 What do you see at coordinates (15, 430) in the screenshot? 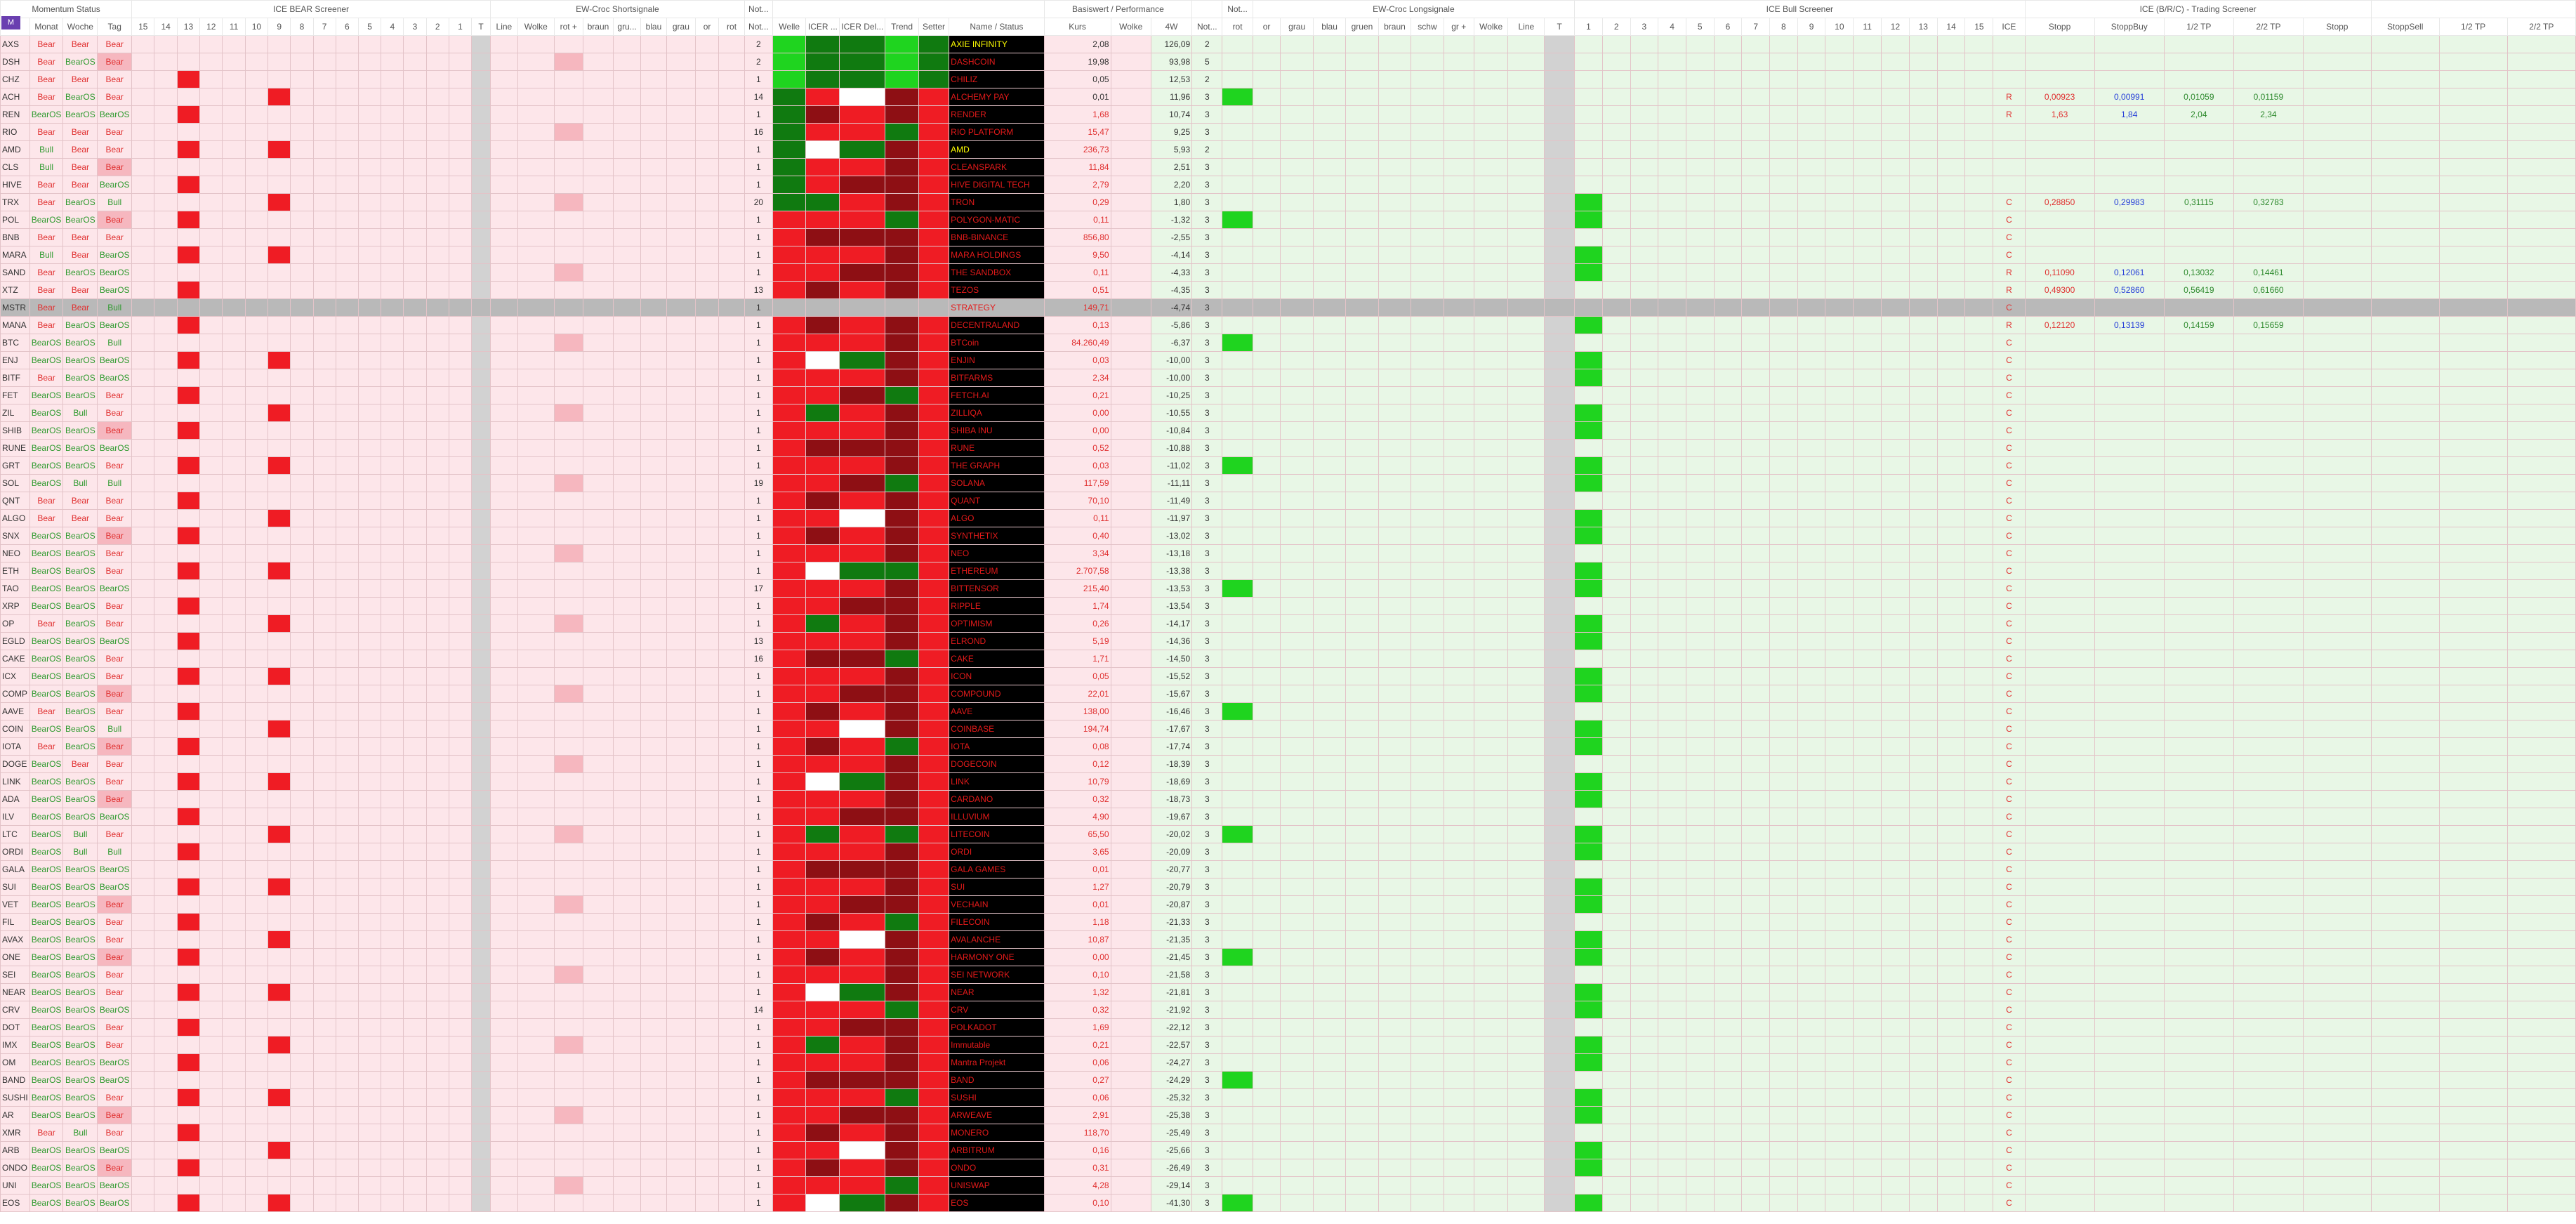
I see `symbol-cell: SHIB` at bounding box center [15, 430].